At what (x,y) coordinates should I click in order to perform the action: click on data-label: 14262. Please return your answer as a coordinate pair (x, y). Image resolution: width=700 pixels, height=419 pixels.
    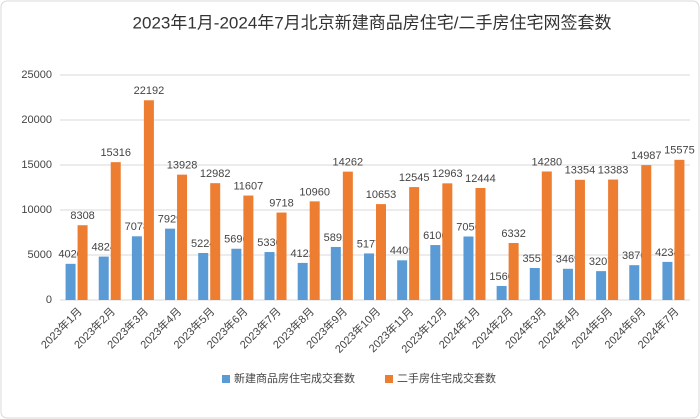
    Looking at the image, I should click on (348, 163).